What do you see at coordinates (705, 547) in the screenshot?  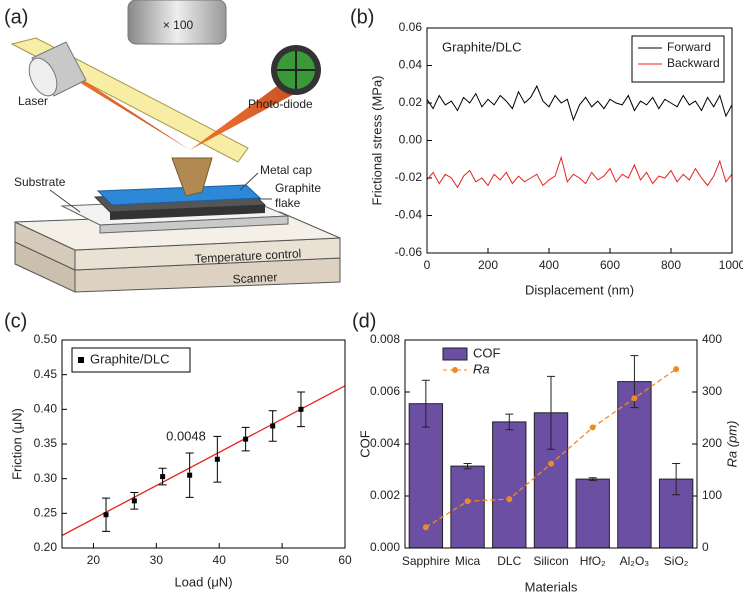 I see `y2-tick-label: 0` at bounding box center [705, 547].